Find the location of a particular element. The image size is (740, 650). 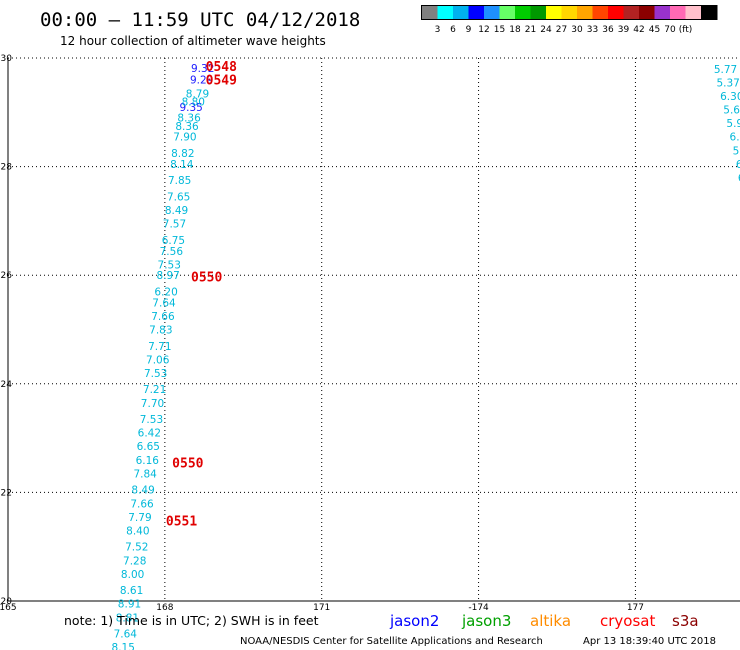

data-point-label: 7.65 is located at coordinates (178, 197).